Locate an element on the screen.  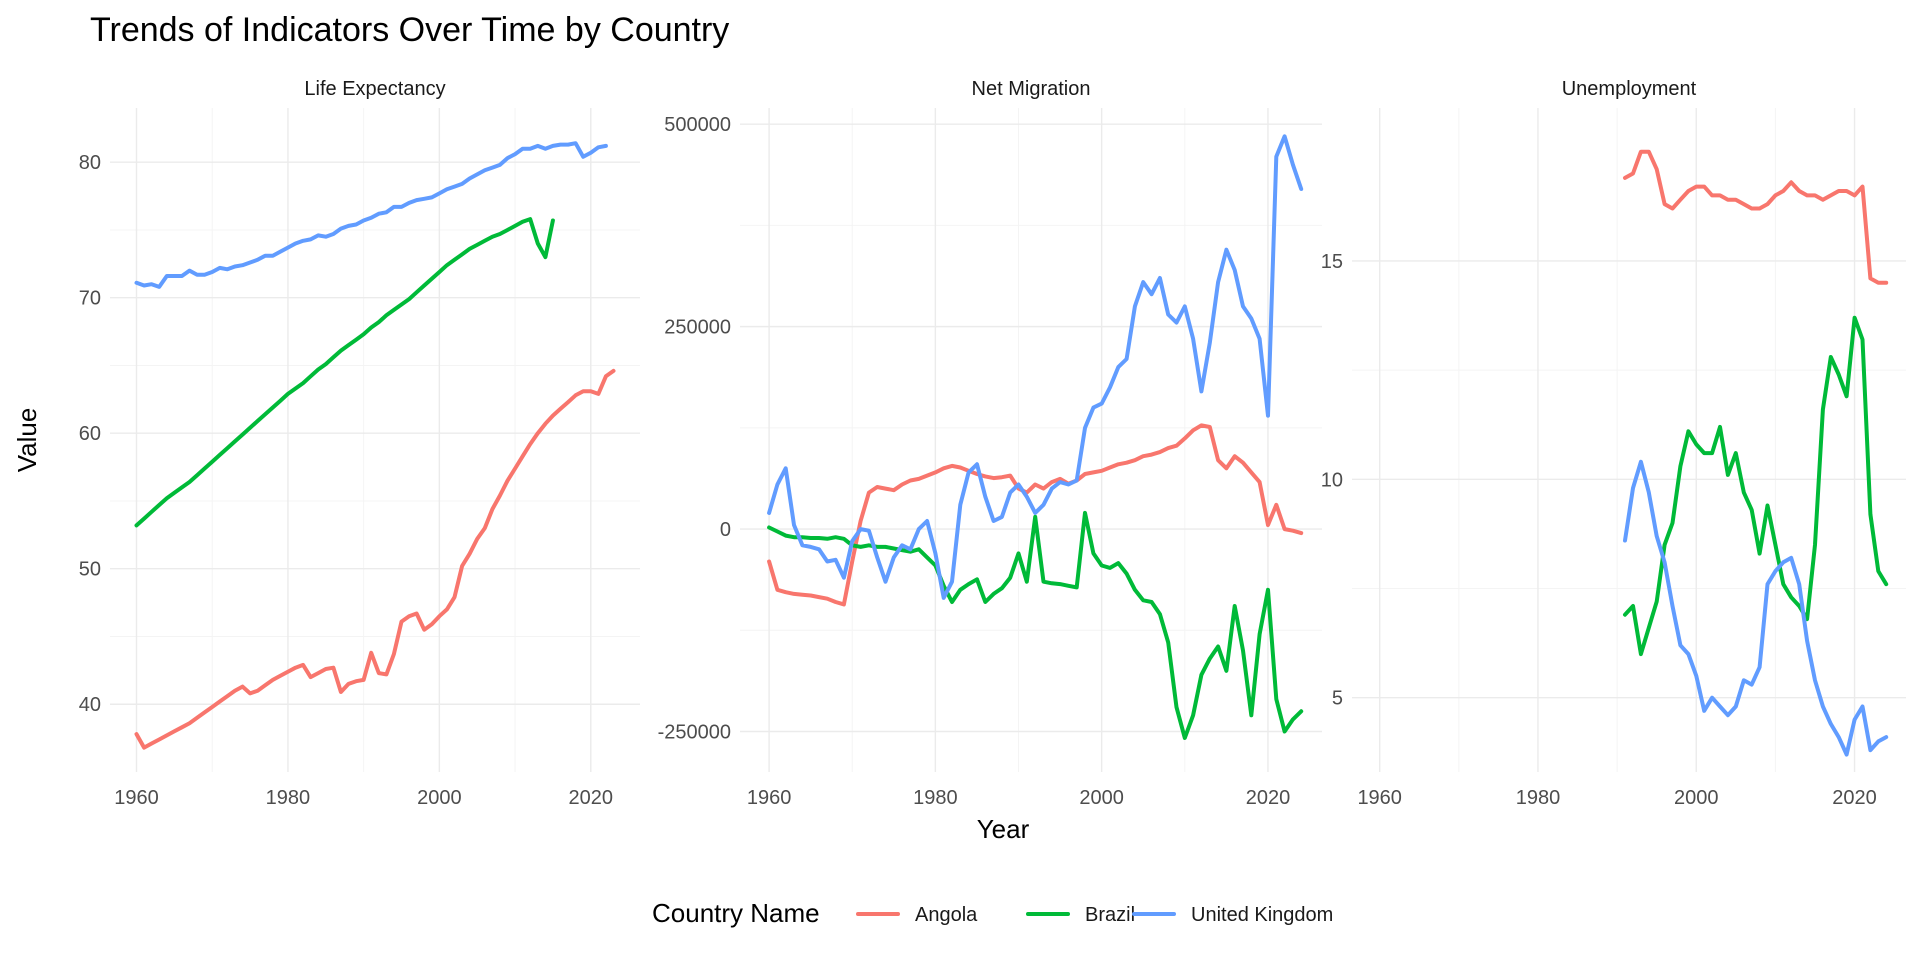
series-line-angola-net-migration is located at coordinates (1035, 515).